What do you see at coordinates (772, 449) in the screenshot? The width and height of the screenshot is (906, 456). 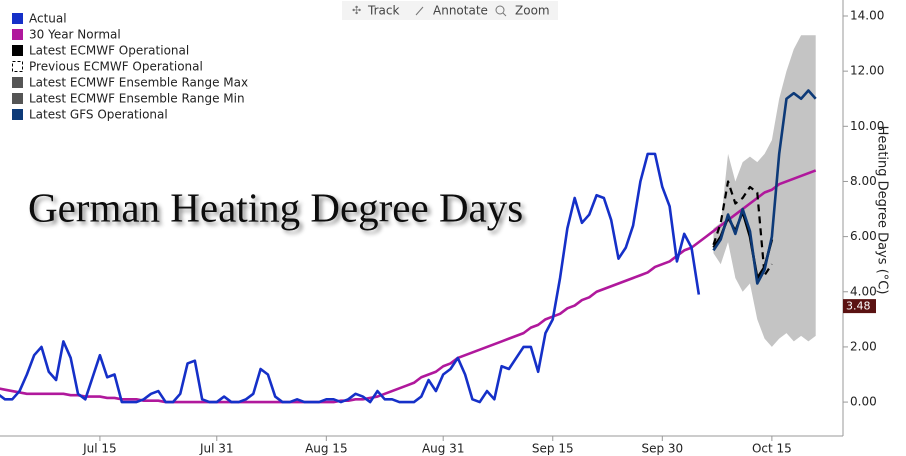 I see `x-tick-label: Oct 15` at bounding box center [772, 449].